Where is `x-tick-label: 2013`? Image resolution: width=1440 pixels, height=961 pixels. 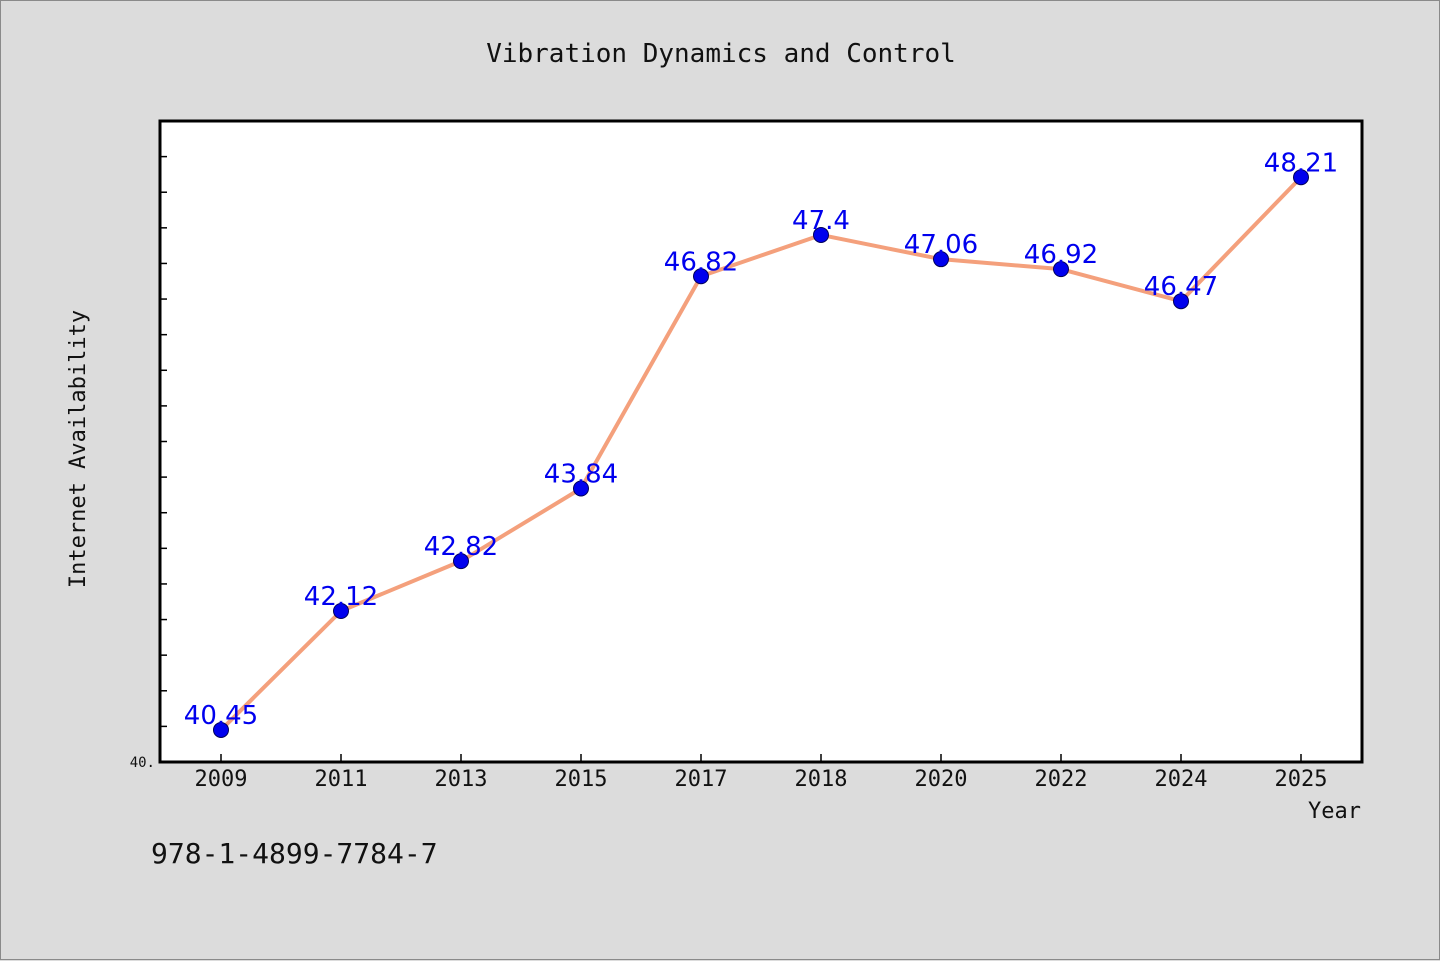
x-tick-label: 2013 is located at coordinates (461, 779).